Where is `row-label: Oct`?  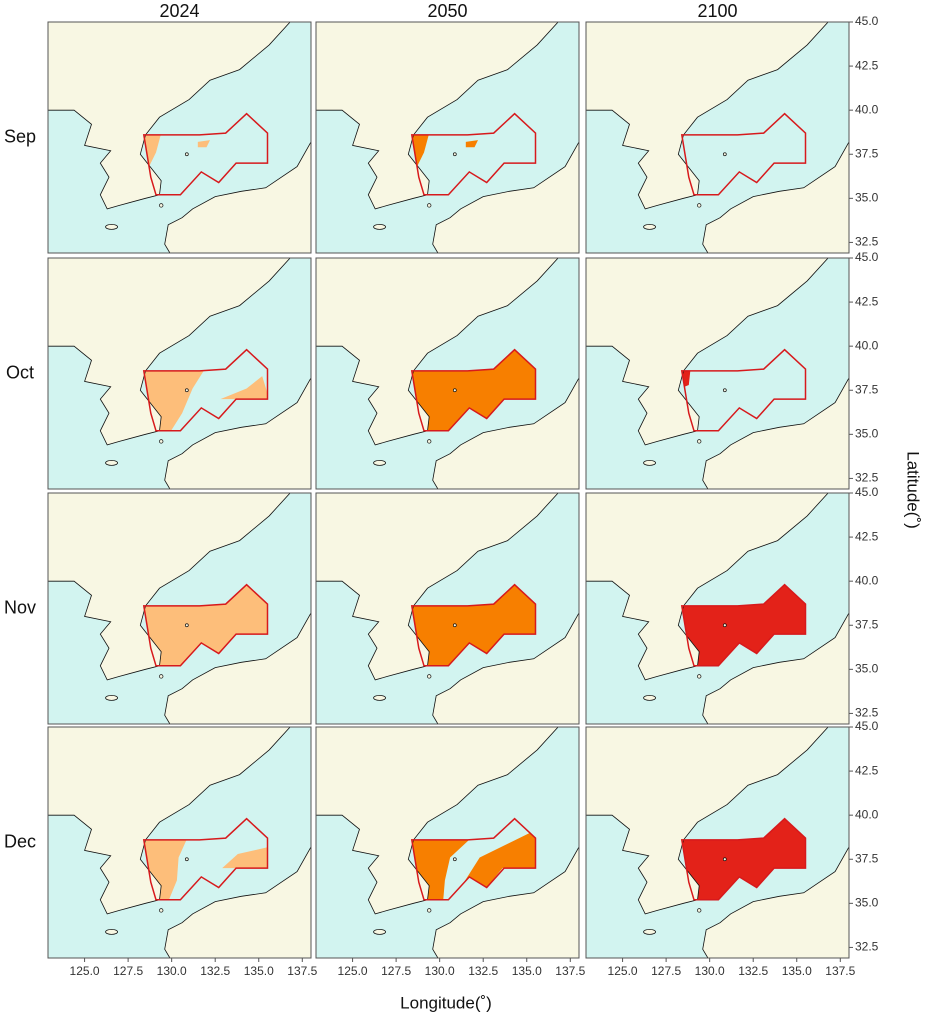 row-label: Oct is located at coordinates (20, 372).